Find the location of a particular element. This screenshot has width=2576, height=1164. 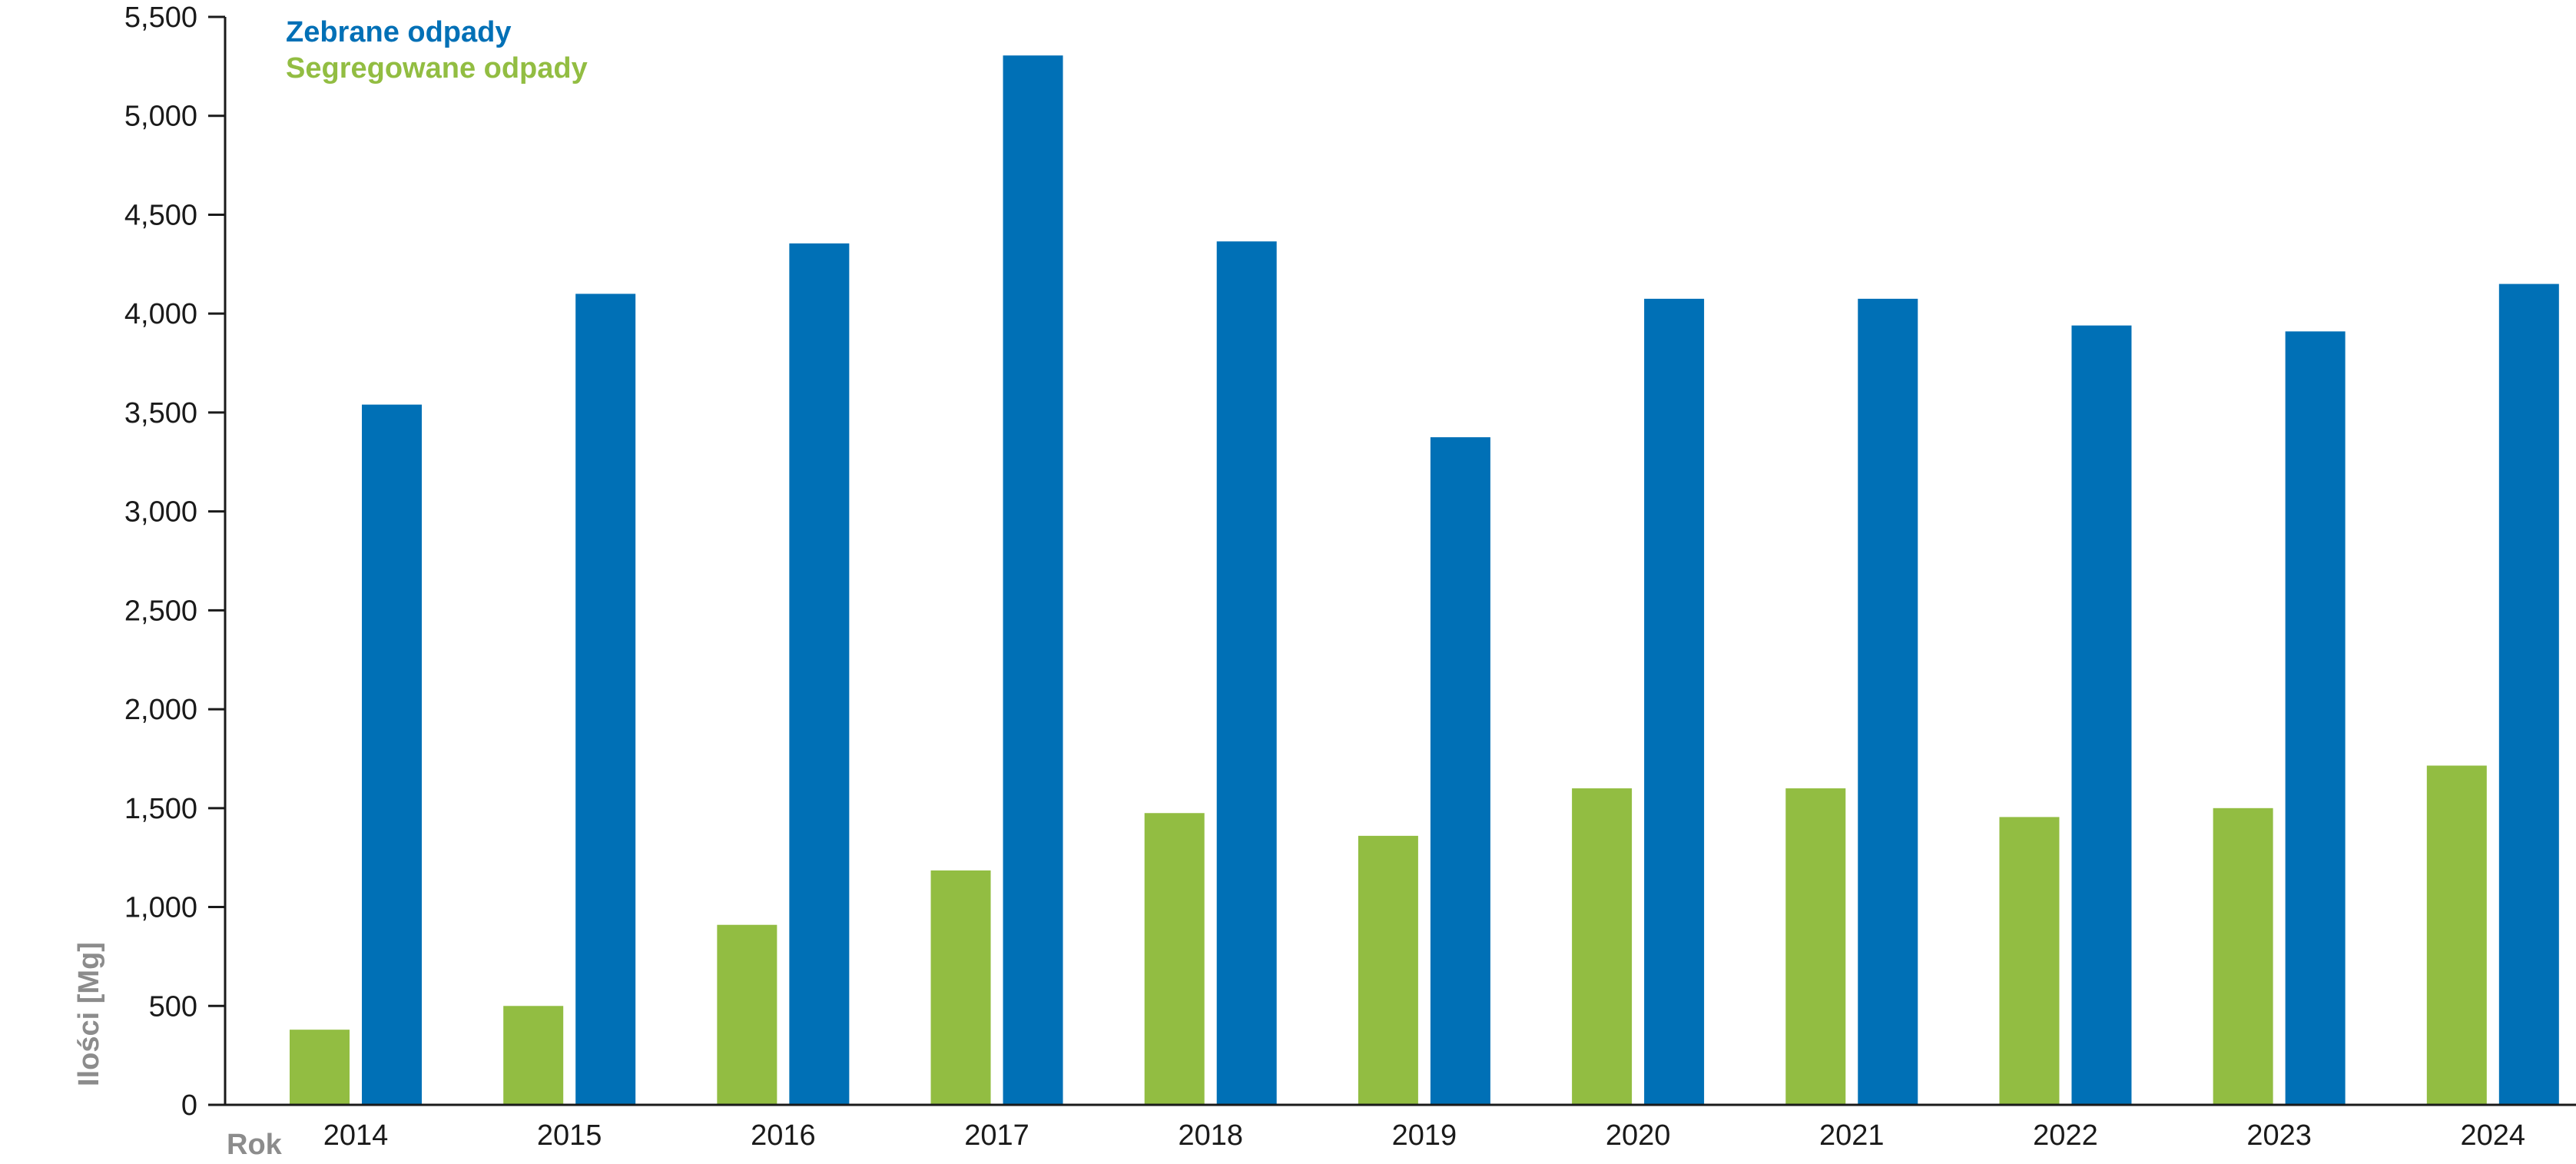

x-tick-label: 2016 is located at coordinates (783, 1136).